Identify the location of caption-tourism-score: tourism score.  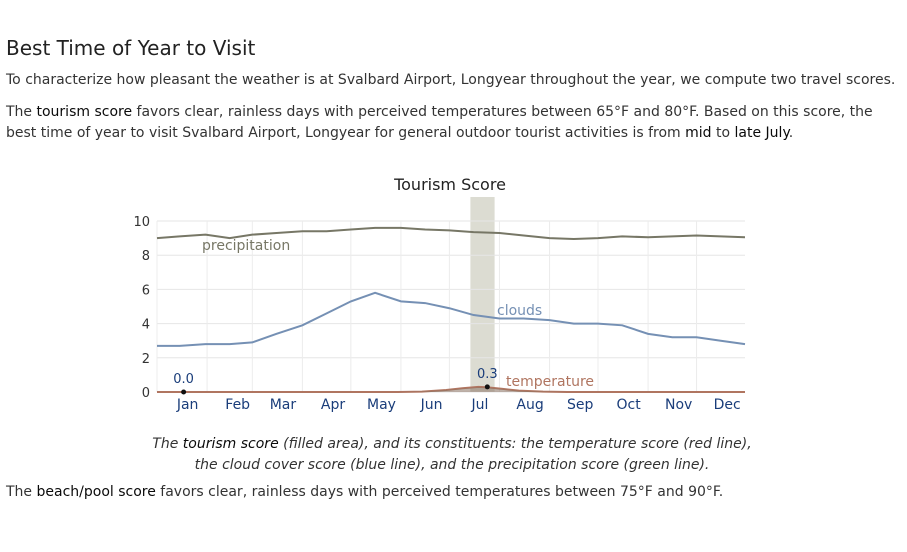
(230, 444).